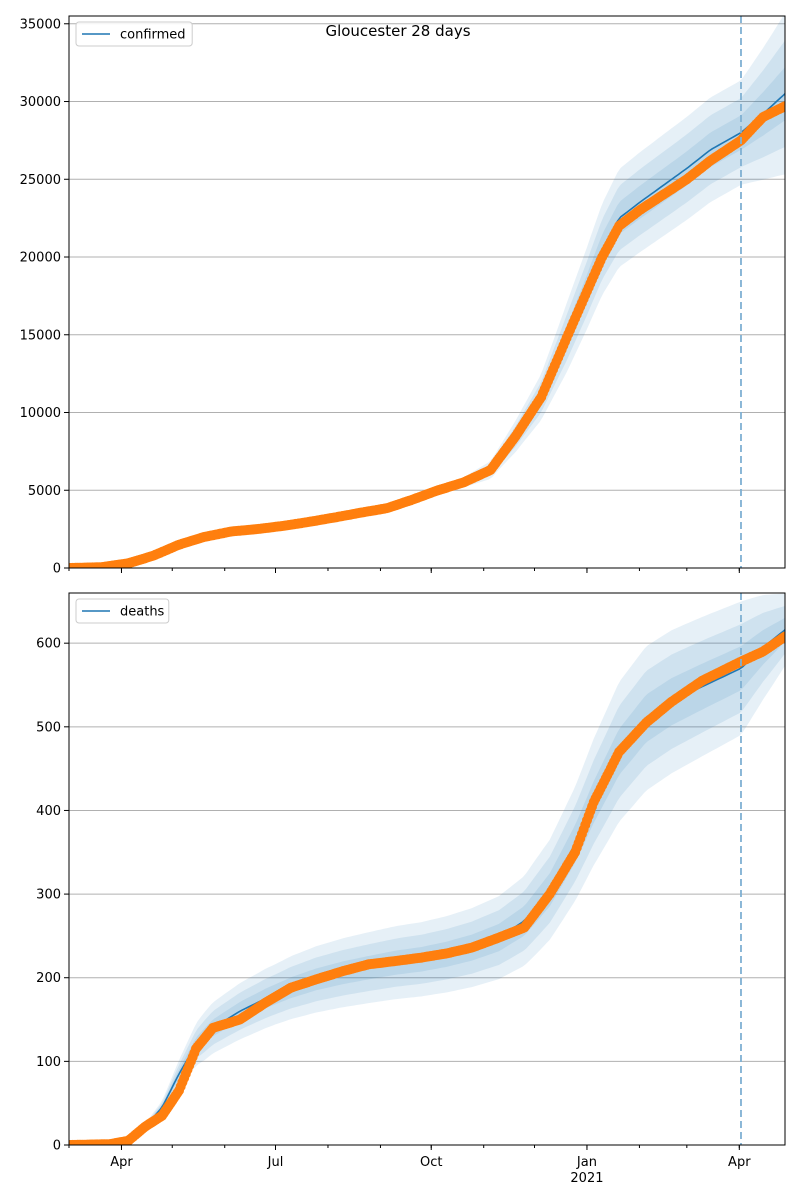 The width and height of the screenshot is (800, 1200). What do you see at coordinates (40, 180) in the screenshot?
I see `y-tick-label: 25000` at bounding box center [40, 180].